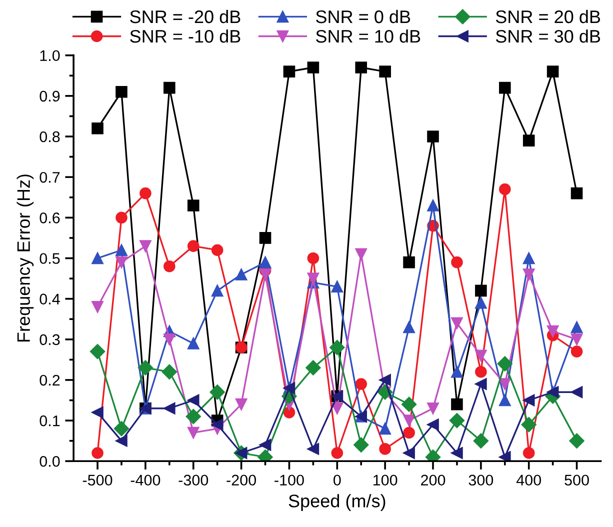  I want to click on y-tick-label: 0.7, so click(50, 177).